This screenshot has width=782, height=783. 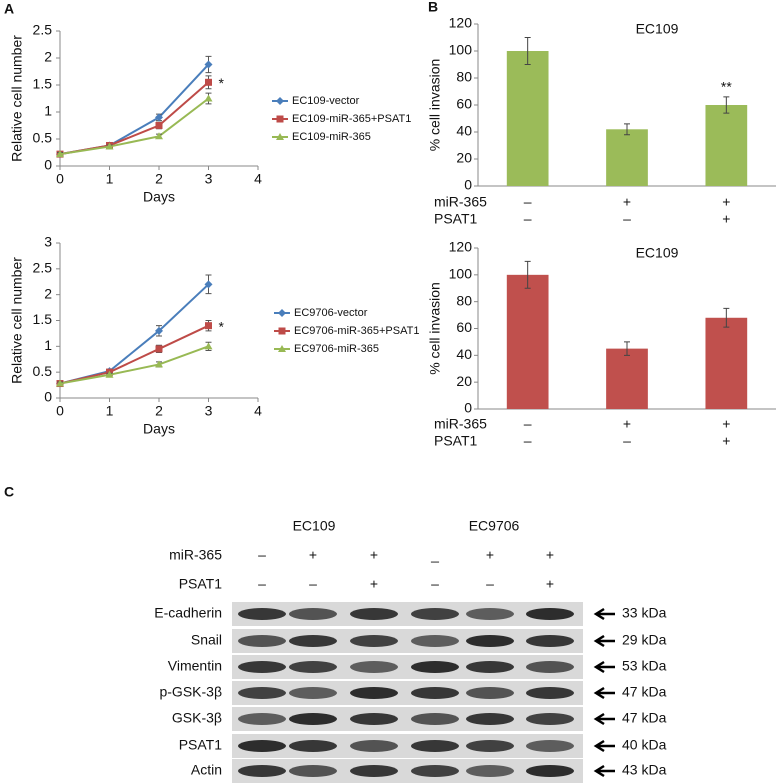 I want to click on size-label: 33 kDa, so click(x=644, y=613).